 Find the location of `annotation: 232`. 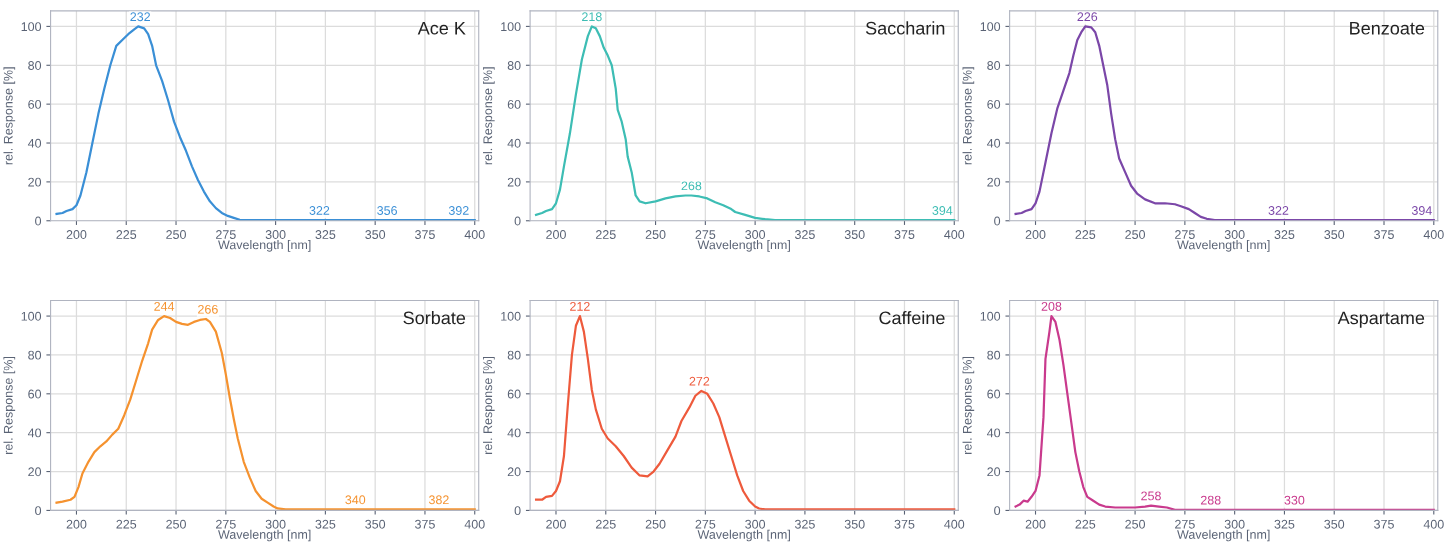

annotation: 232 is located at coordinates (140, 17).